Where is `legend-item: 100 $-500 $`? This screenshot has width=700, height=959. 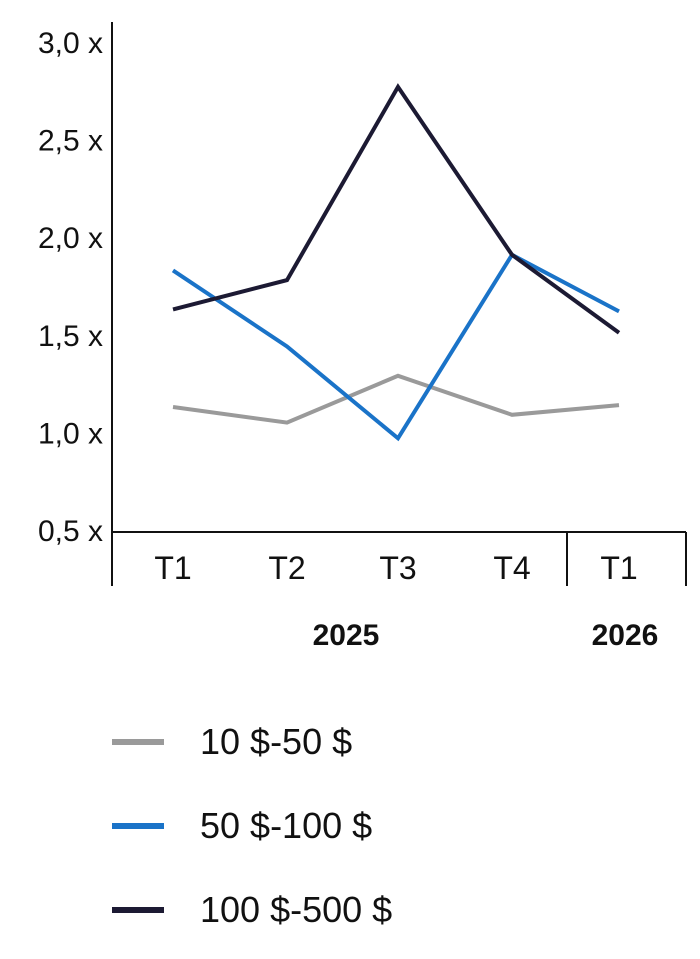
legend-item: 100 $-500 $ is located at coordinates (252, 910).